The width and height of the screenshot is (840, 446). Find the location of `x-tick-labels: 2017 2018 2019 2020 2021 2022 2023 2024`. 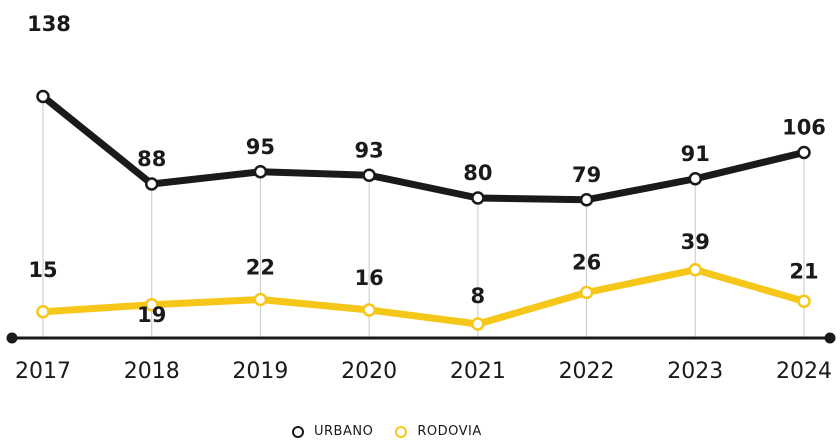

x-tick-labels: 2017 2018 2019 2020 2021 2022 2023 2024 is located at coordinates (423, 371).